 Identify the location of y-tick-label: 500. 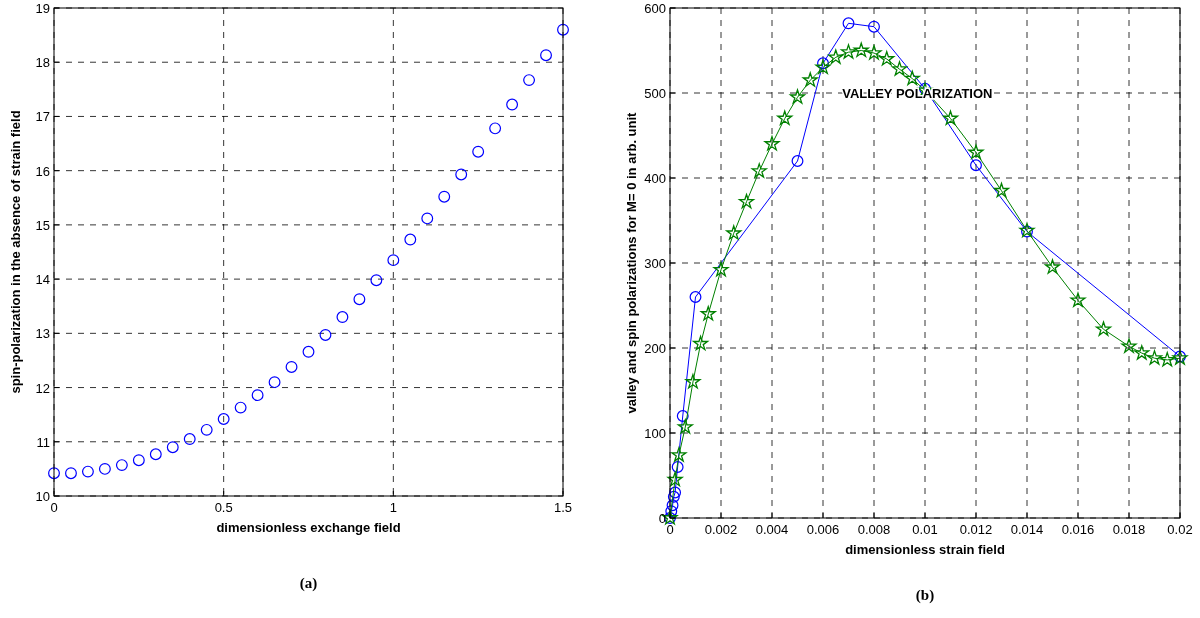
(655, 93).